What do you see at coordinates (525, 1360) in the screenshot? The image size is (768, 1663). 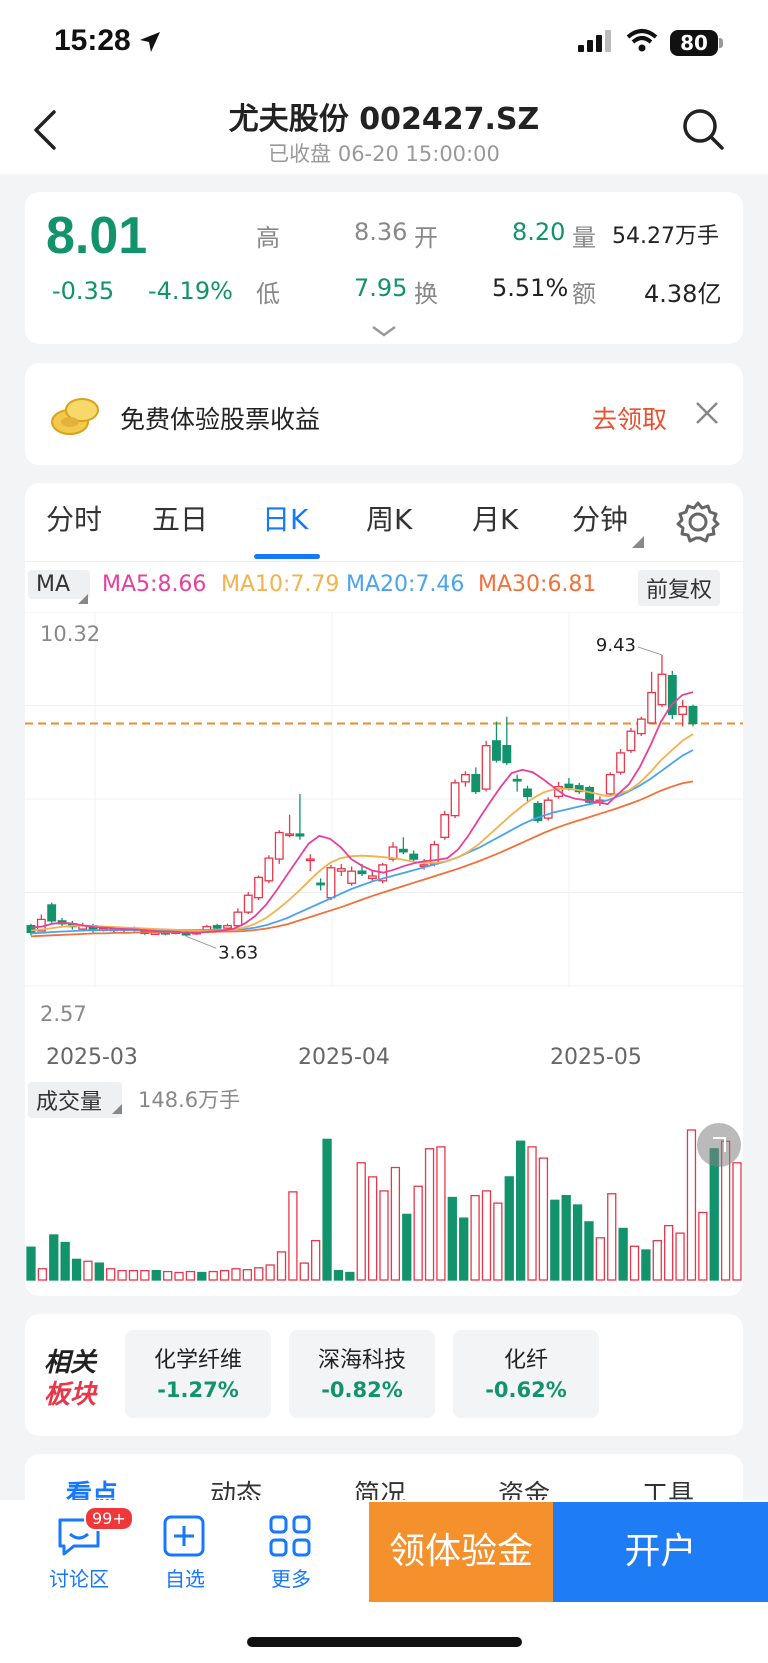 I see `sector-name: 化纤` at bounding box center [525, 1360].